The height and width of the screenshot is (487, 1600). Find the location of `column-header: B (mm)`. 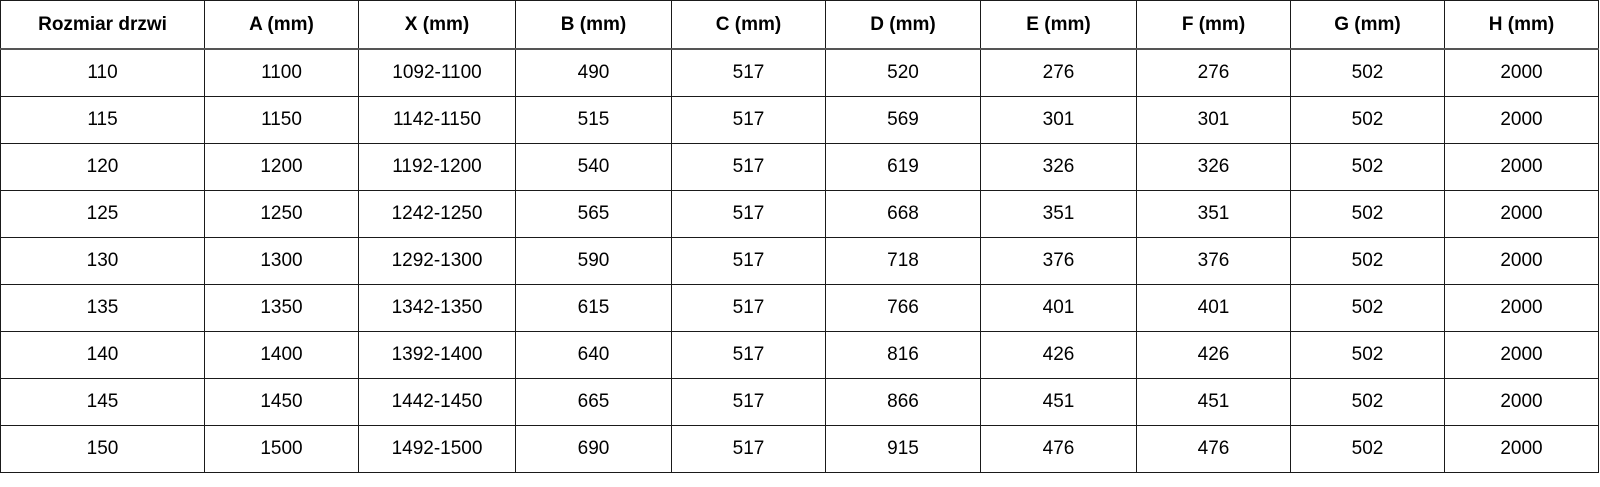

column-header: B (mm) is located at coordinates (593, 25).